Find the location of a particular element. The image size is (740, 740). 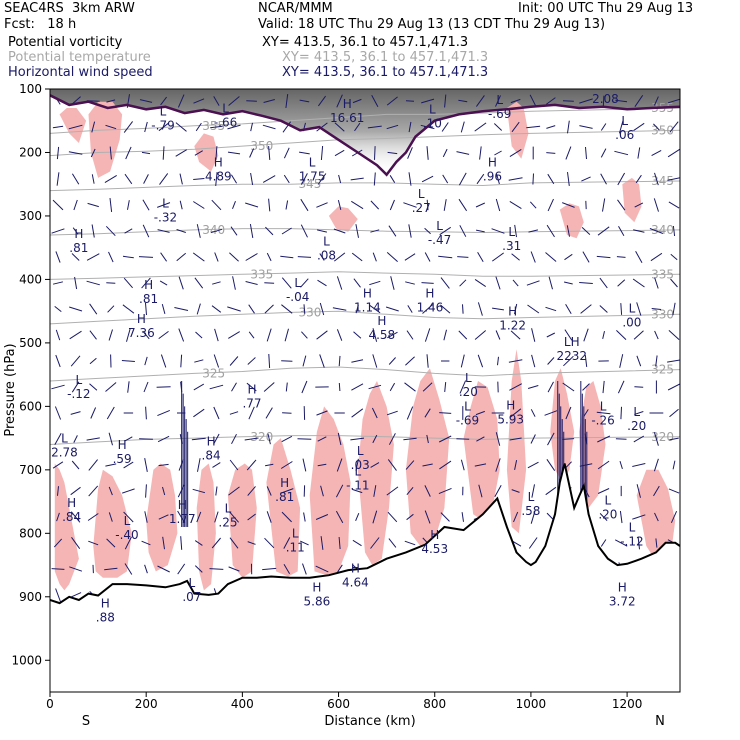

forecast-hour: Fcst: 18 h is located at coordinates (40, 24).